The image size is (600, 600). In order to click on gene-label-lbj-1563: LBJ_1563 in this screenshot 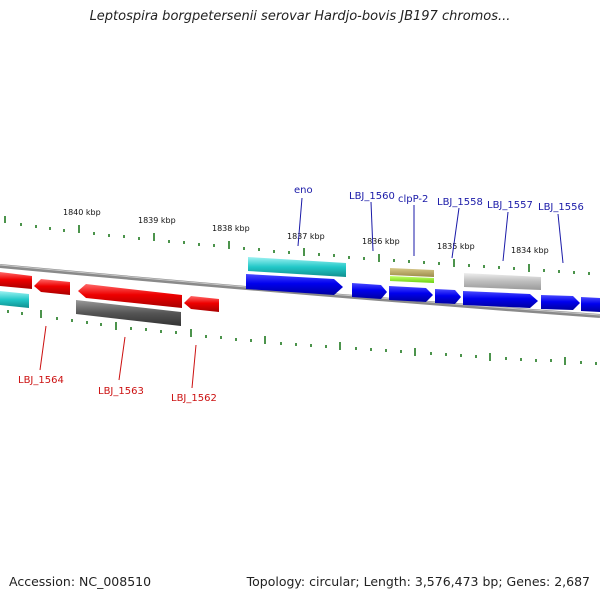, I will do `click(121, 391)`.